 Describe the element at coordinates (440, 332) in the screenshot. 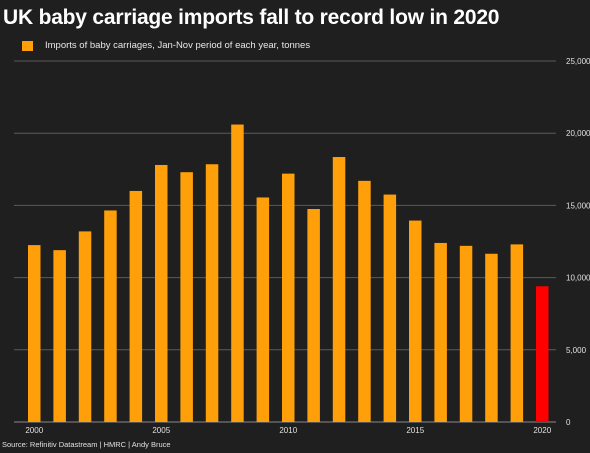

I see `bar-2016` at that location.